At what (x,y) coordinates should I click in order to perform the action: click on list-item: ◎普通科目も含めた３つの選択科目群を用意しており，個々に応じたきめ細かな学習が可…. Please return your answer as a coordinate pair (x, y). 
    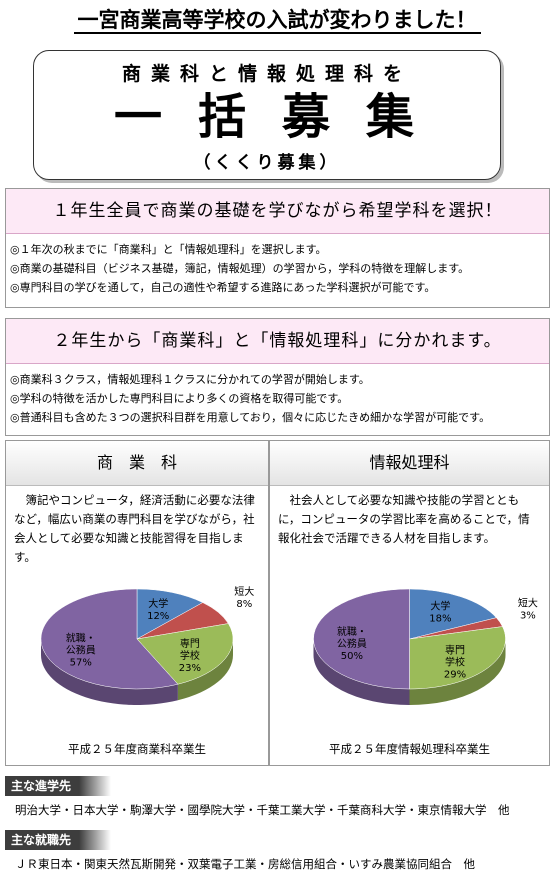
    Looking at the image, I should click on (250, 417).